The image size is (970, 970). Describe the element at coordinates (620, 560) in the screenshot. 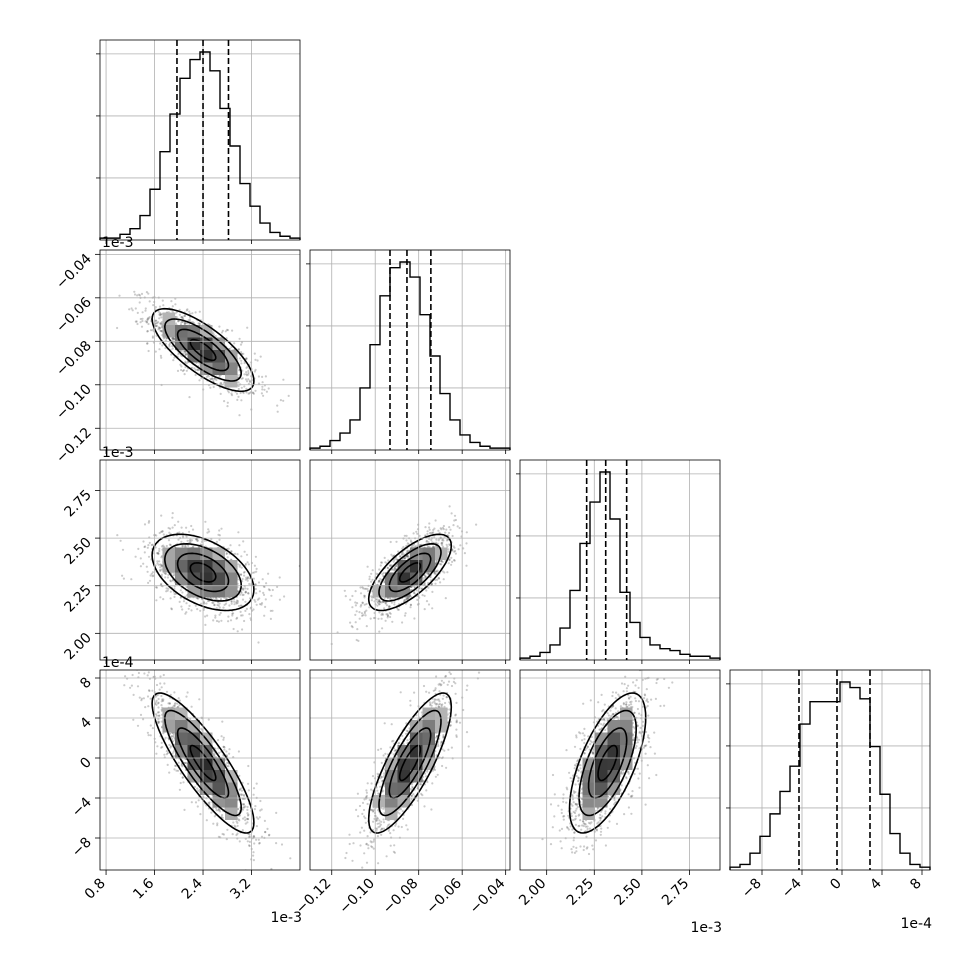

I see `panel-frame` at that location.